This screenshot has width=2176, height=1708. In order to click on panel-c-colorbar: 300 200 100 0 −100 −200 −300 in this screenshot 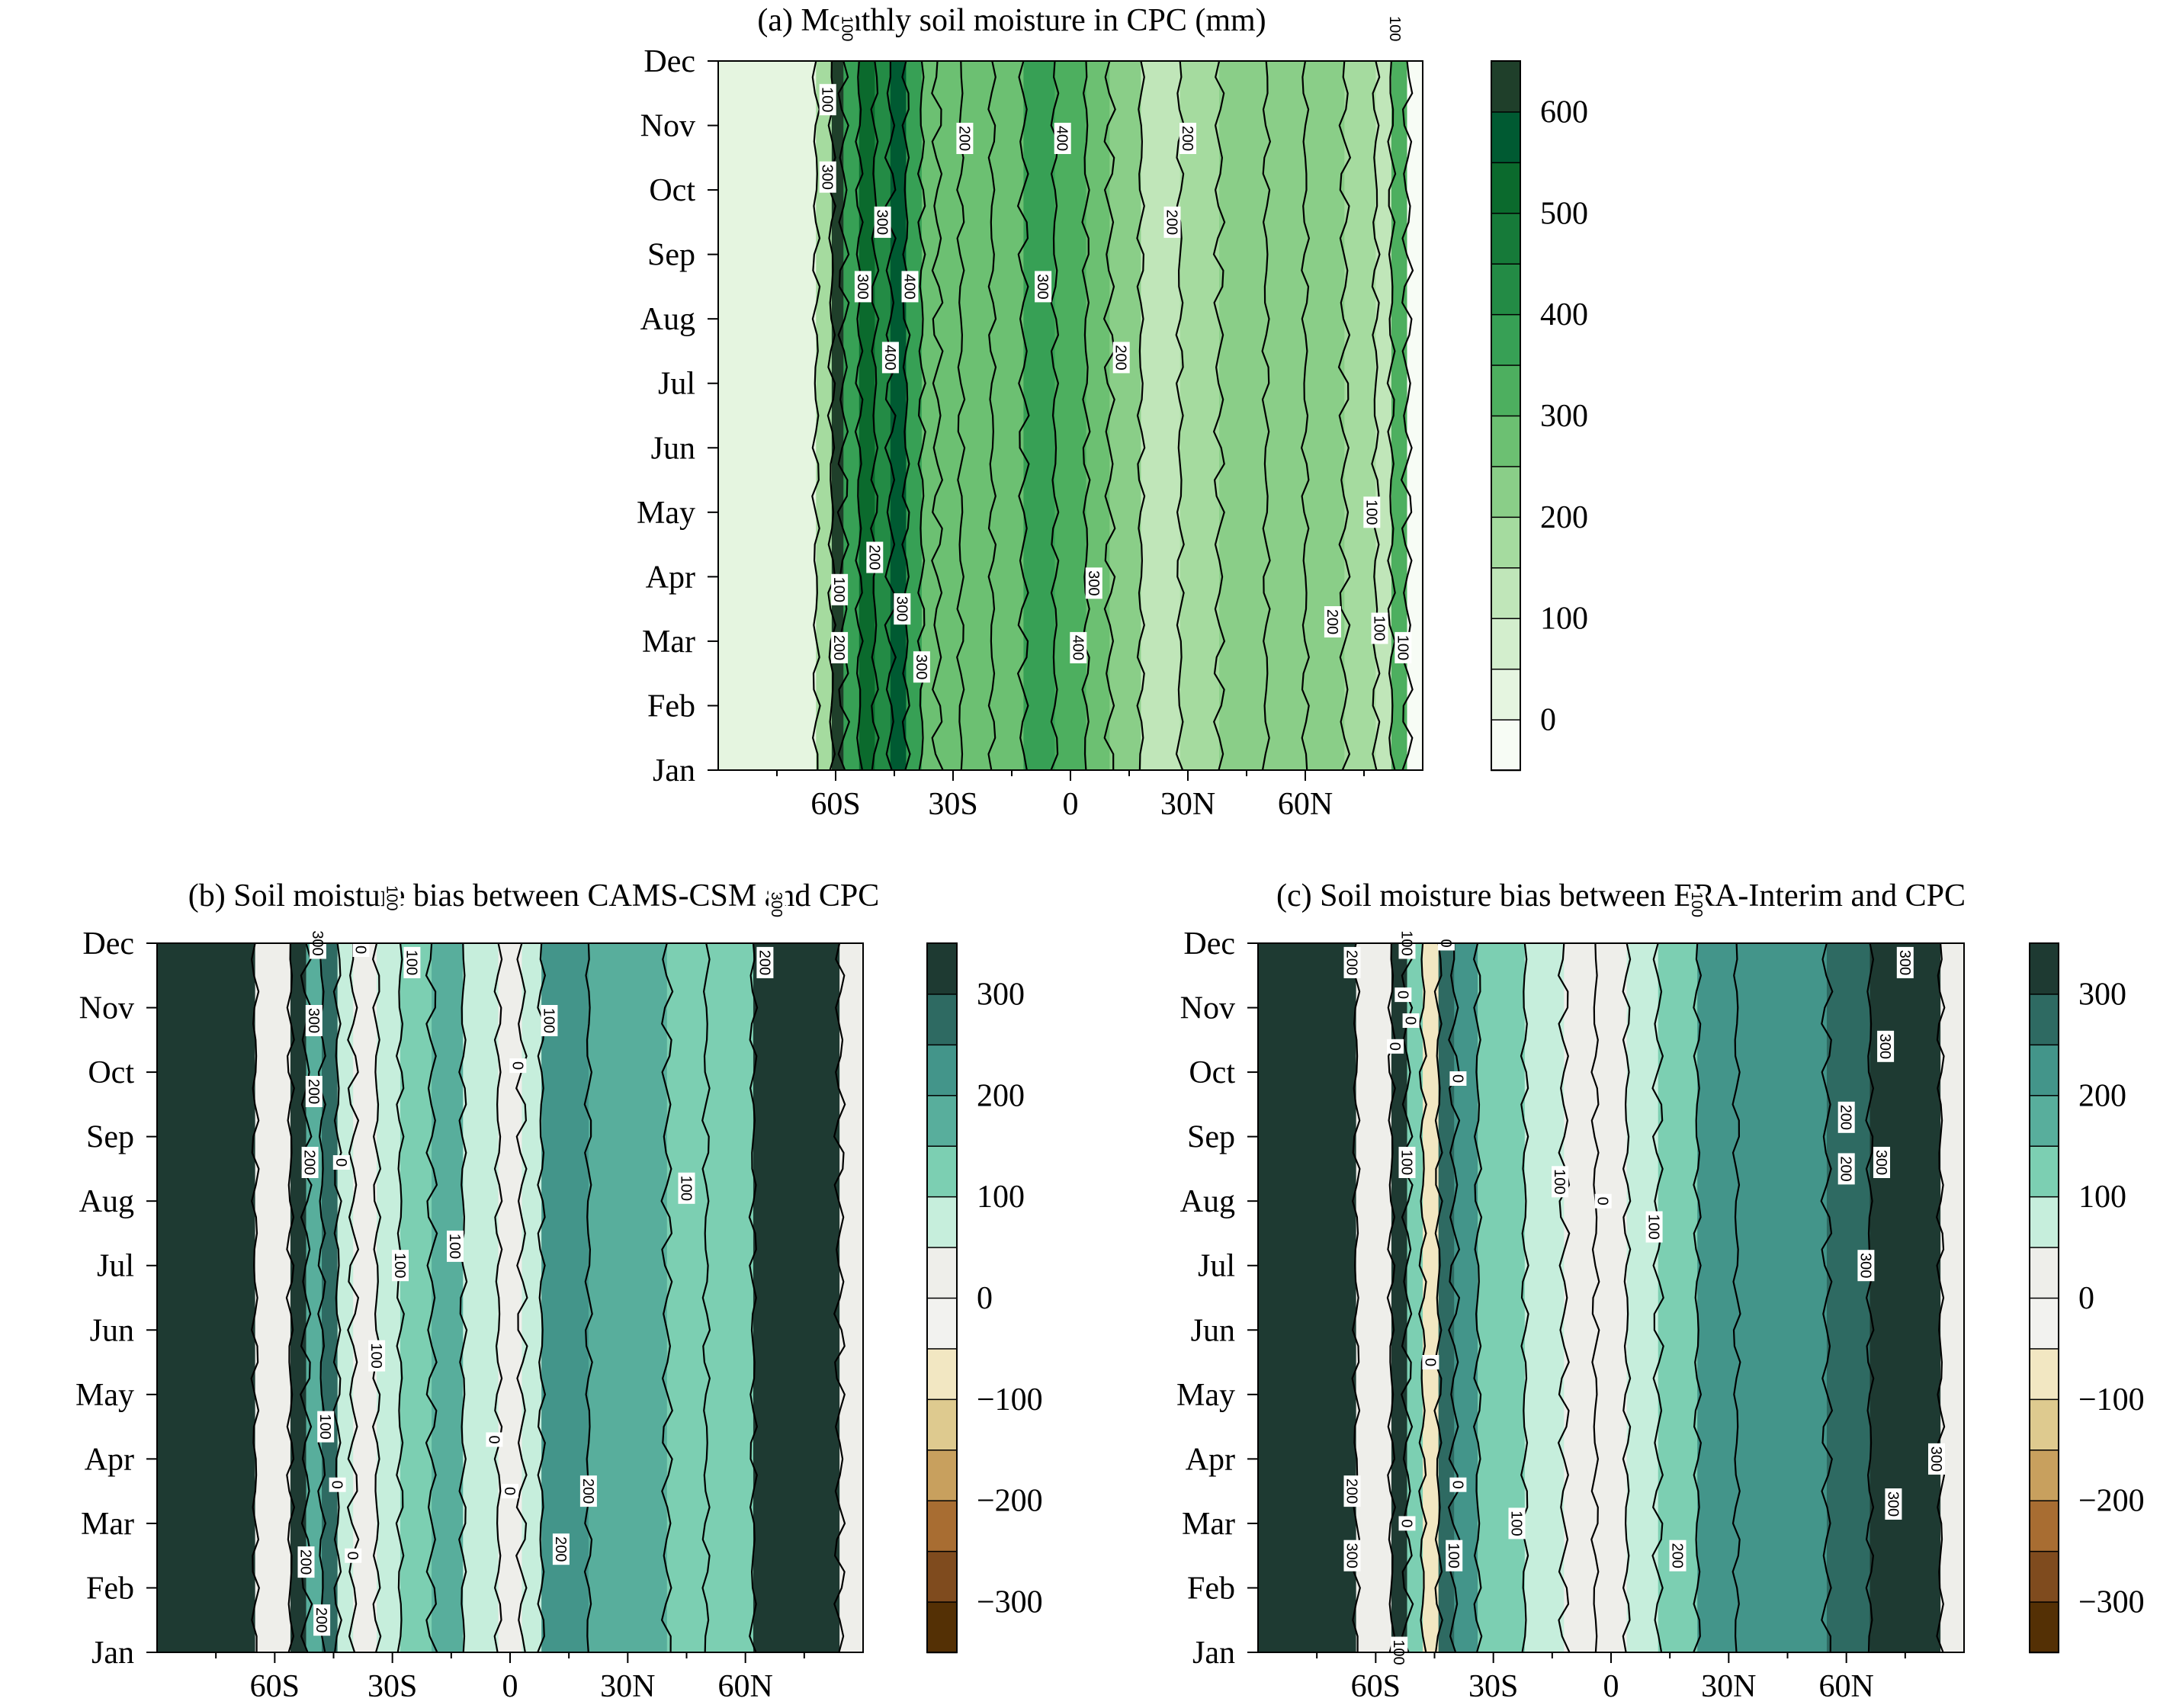, I will do `click(2087, 1298)`.